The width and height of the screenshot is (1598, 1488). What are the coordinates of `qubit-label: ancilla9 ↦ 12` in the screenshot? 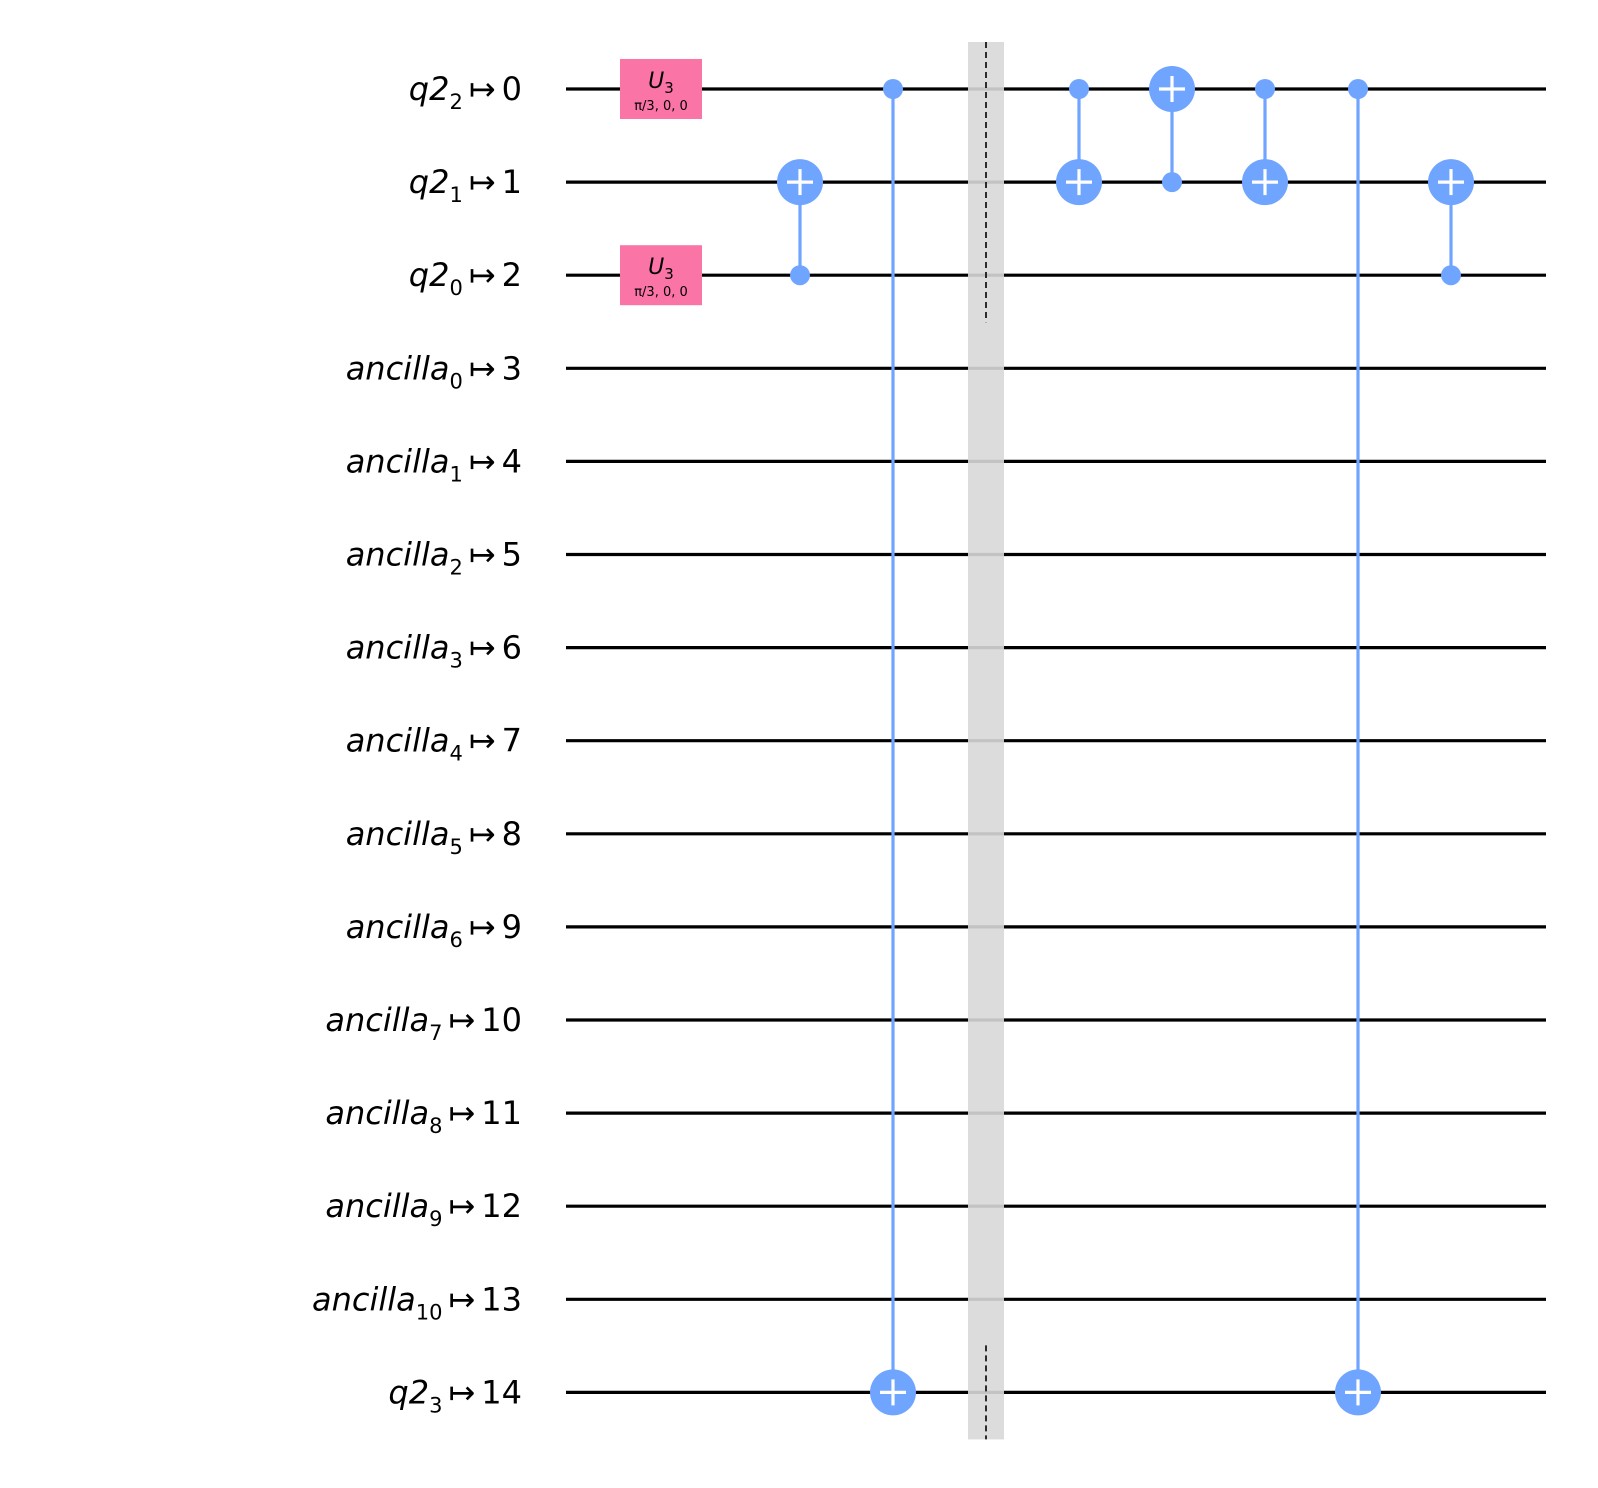 It's located at (423, 1209).